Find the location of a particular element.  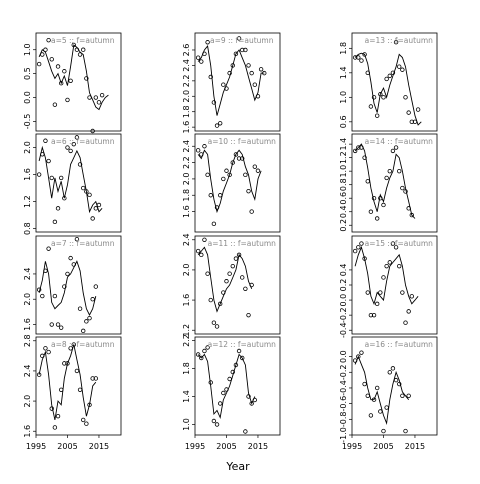

panel-1: -0.5 0.0 0.5 1.0 a=5 :: f=autumn is located at coordinates (72, 83).